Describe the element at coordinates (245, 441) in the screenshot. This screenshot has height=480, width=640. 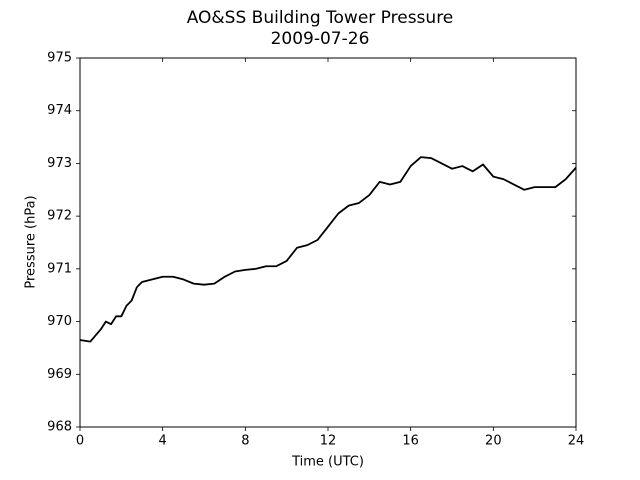
I see `x-tick-label: 8` at that location.